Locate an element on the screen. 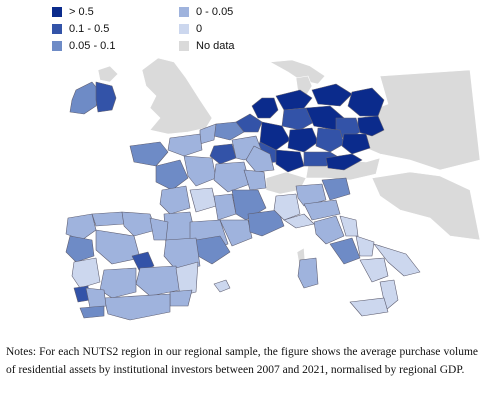 This screenshot has height=408, width=483. region-it-veneto is located at coordinates (336, 189).